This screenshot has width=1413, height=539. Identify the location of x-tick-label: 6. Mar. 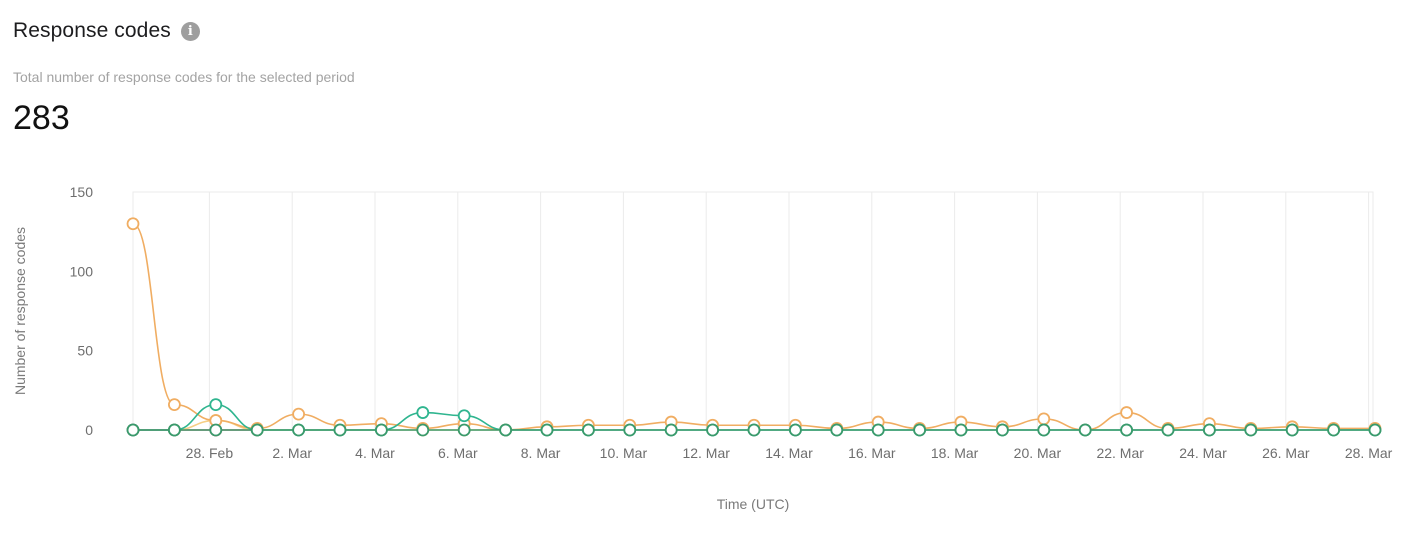
(458, 453).